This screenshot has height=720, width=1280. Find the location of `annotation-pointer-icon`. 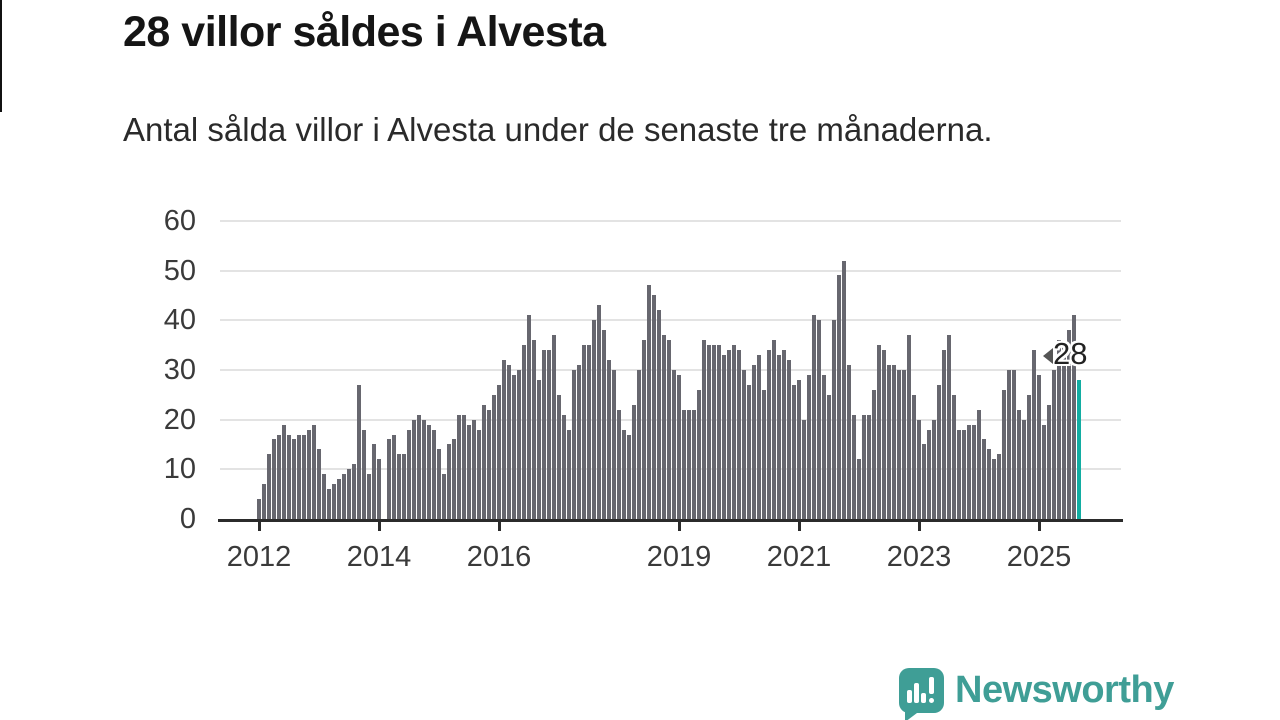

annotation-pointer-icon is located at coordinates (1048, 356).